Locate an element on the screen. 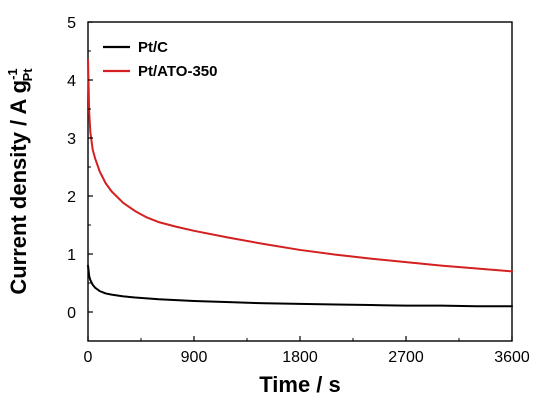  y-axis-title: Current density / A g-1Pt is located at coordinates (20, 181).